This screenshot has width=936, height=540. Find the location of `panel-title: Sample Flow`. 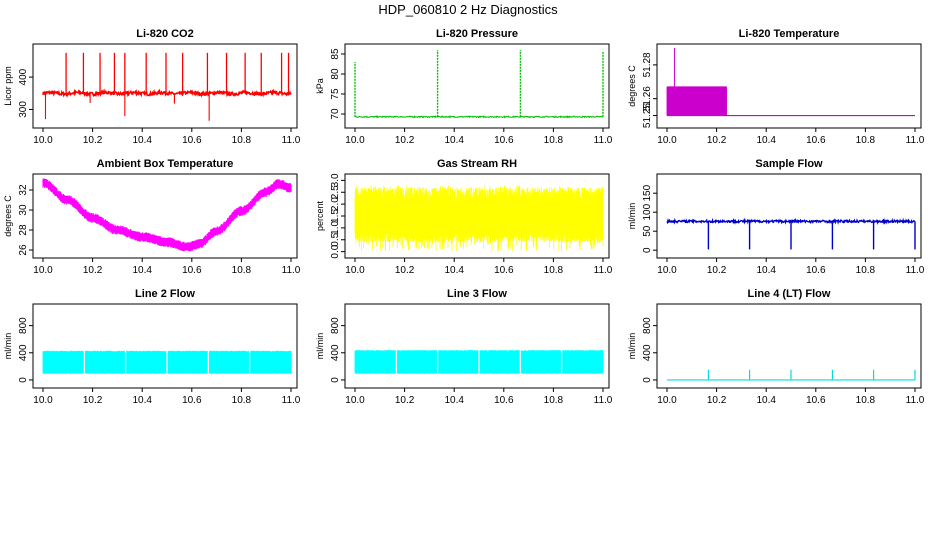

panel-title: Sample Flow is located at coordinates (789, 164).